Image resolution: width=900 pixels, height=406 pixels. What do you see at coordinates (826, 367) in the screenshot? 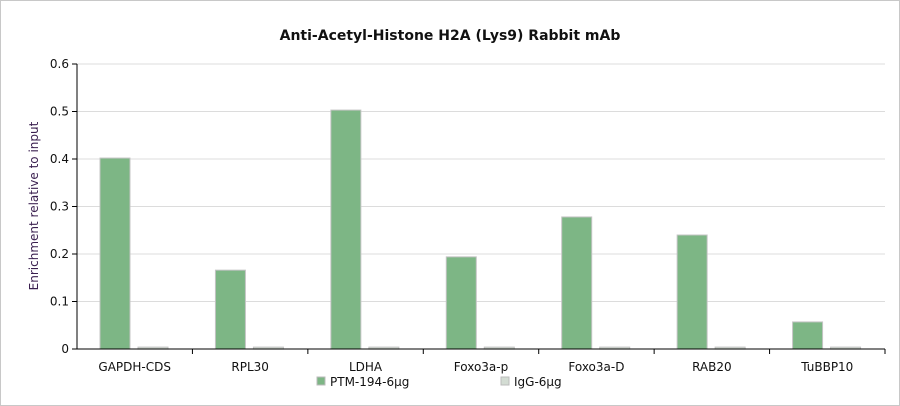
I see `x-tick-label: TuBBP10` at bounding box center [826, 367].